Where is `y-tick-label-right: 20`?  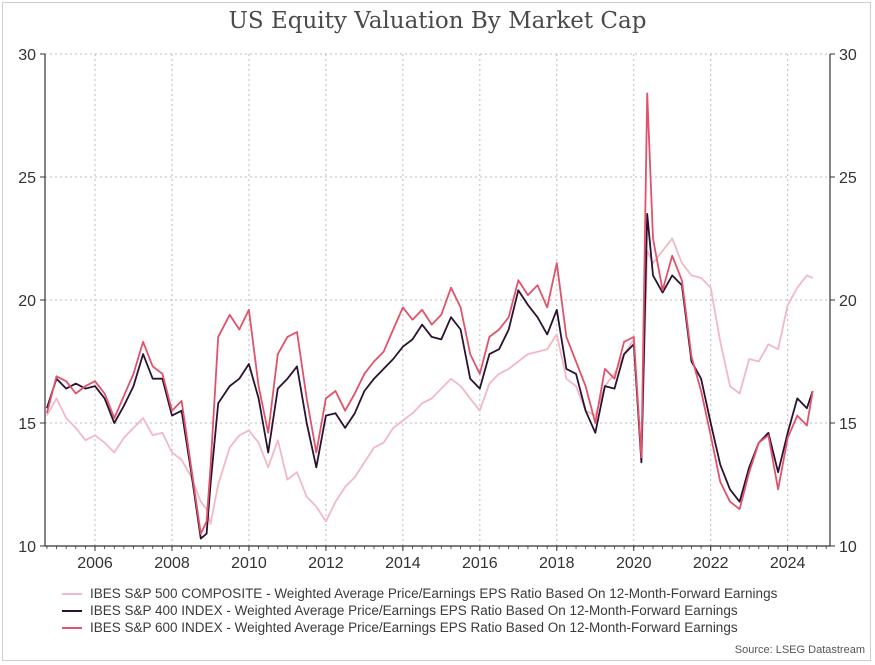 y-tick-label-right: 20 is located at coordinates (848, 301).